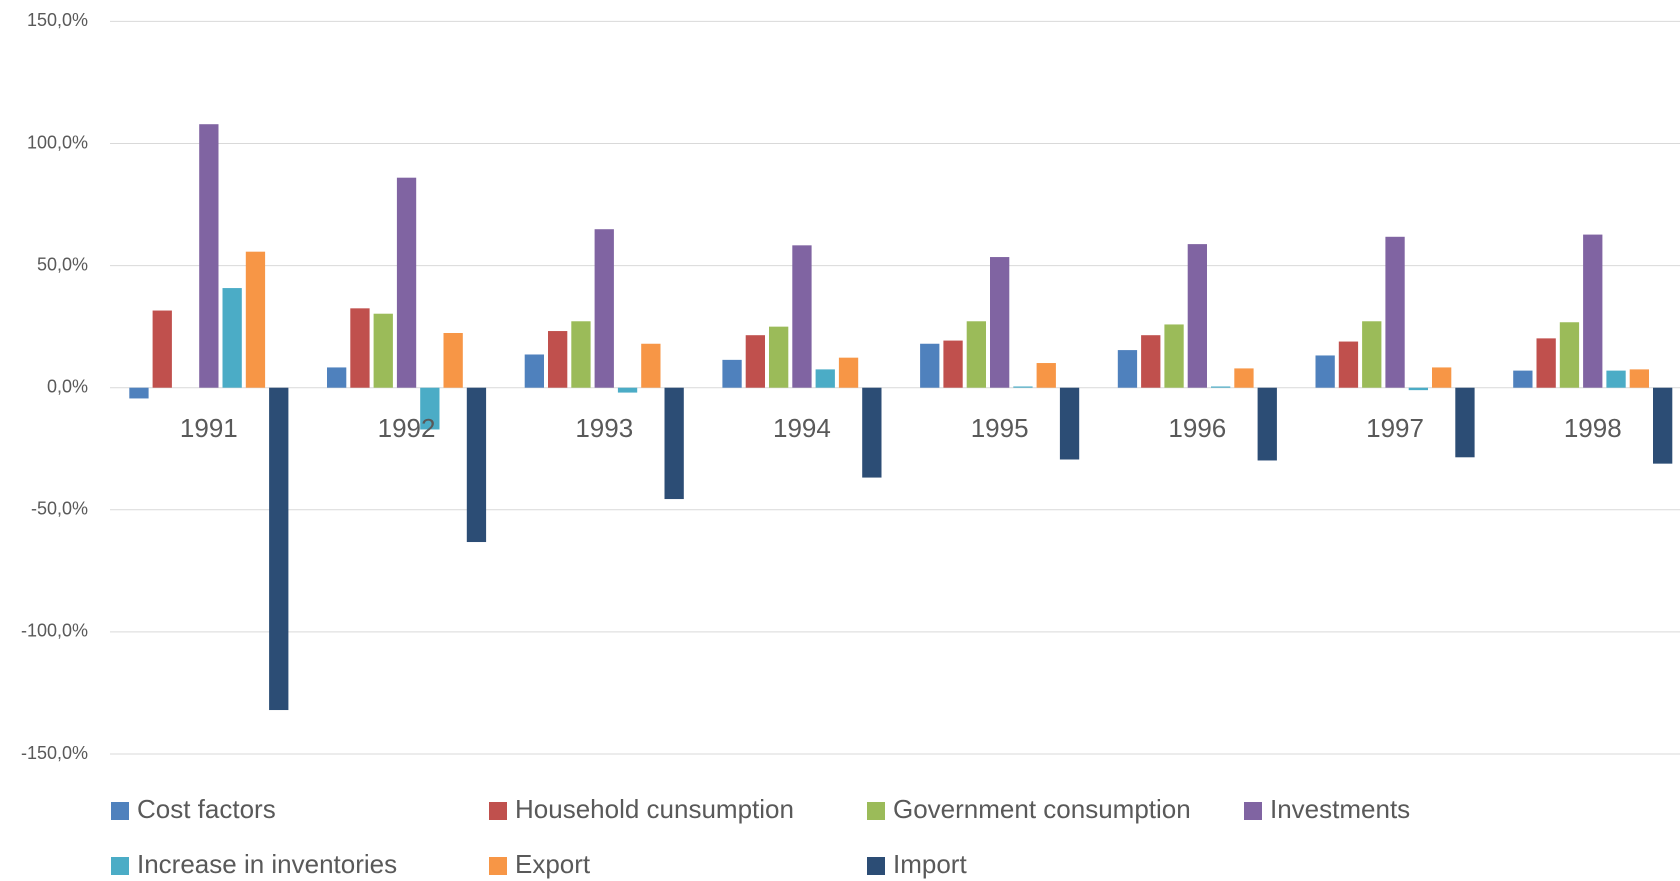  I want to click on x-tick-label: 1998, so click(1593, 428).